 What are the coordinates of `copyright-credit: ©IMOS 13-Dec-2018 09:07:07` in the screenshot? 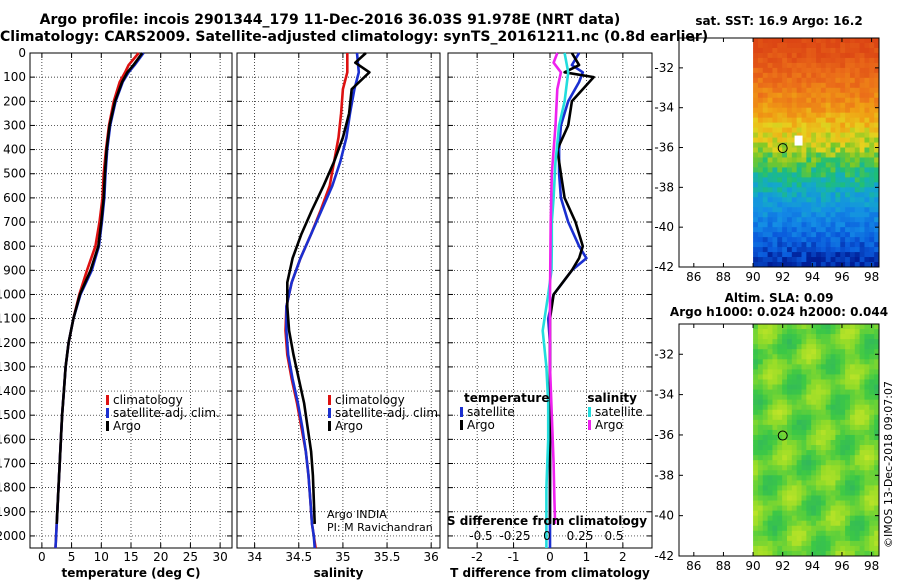 It's located at (888, 464).